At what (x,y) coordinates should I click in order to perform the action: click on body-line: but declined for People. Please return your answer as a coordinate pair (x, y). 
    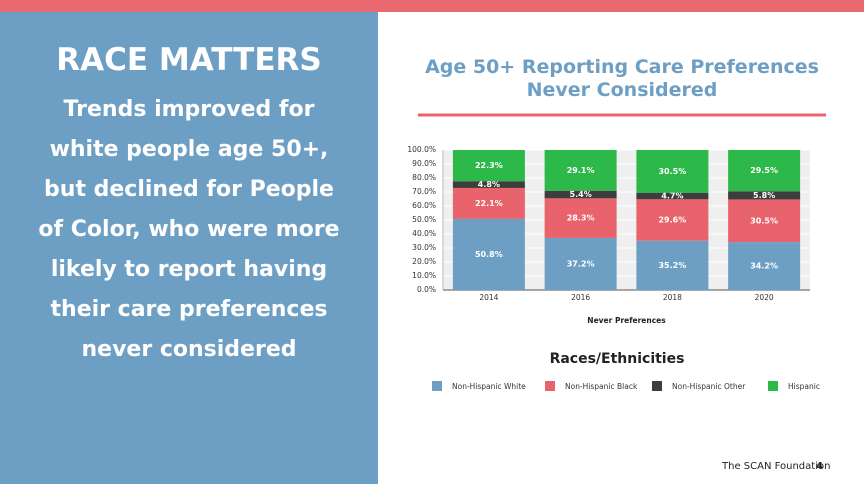
    Looking at the image, I should click on (189, 189).